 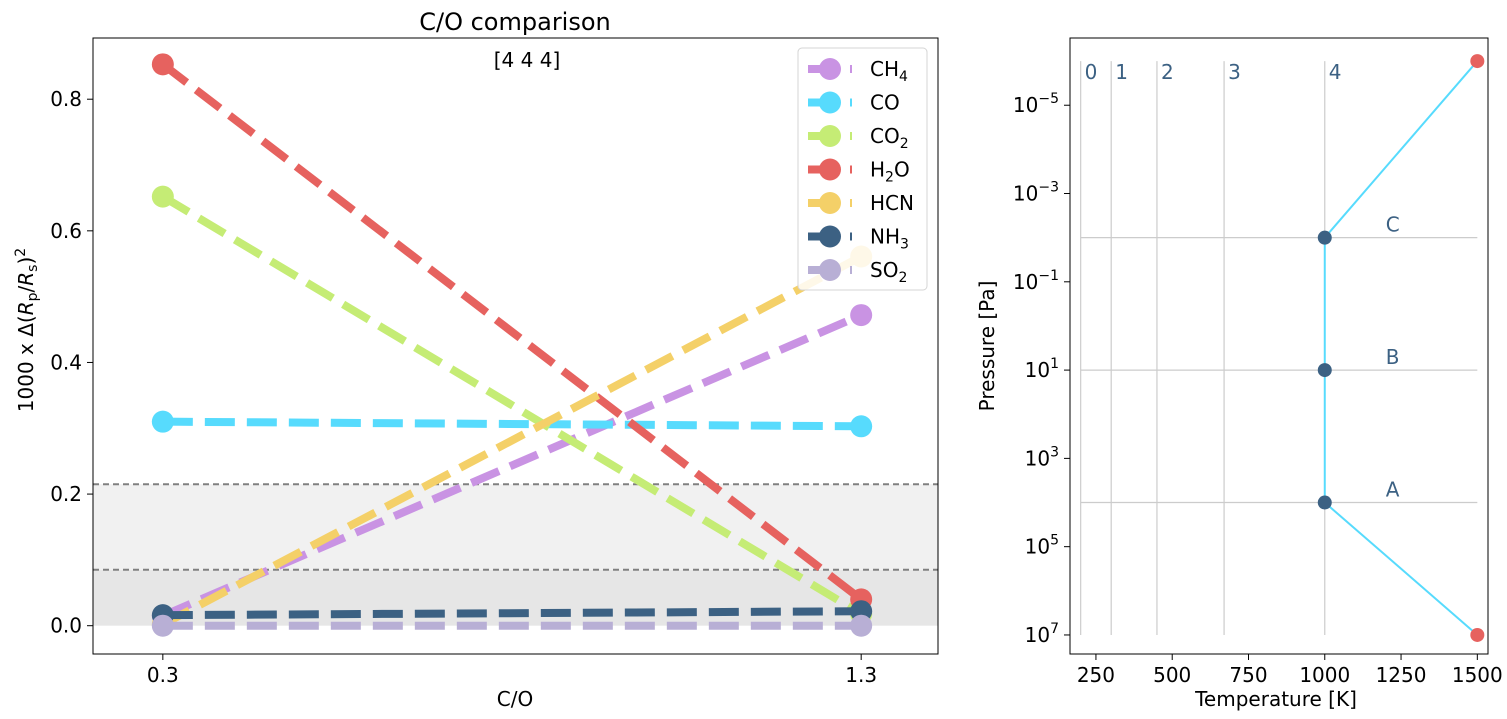 What do you see at coordinates (512, 613) in the screenshot?
I see `series-line-nh3` at bounding box center [512, 613].